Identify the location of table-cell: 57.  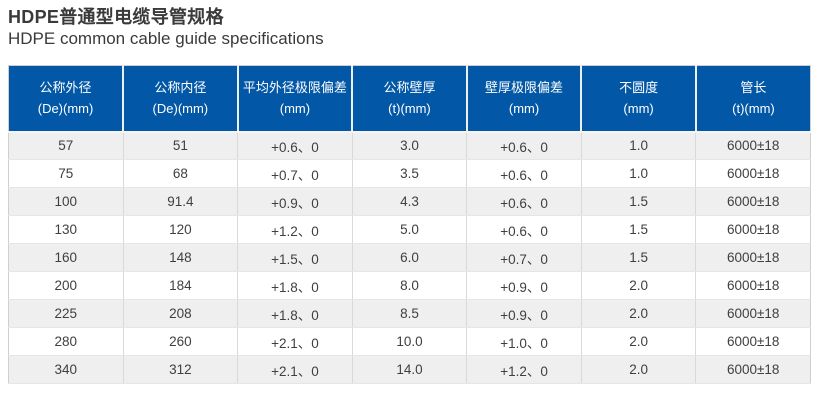
(66, 145).